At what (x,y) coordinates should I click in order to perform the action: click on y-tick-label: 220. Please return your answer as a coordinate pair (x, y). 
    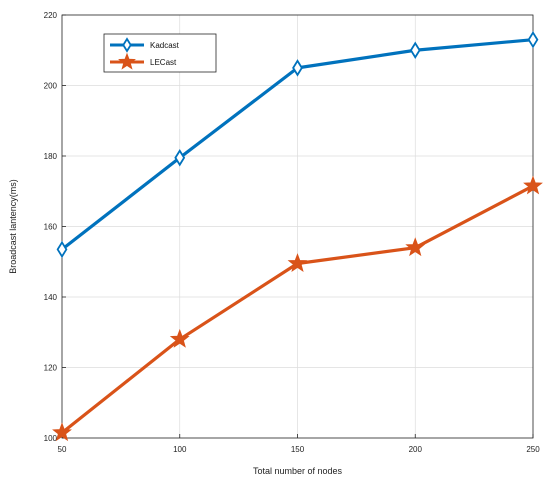
    Looking at the image, I should click on (51, 15).